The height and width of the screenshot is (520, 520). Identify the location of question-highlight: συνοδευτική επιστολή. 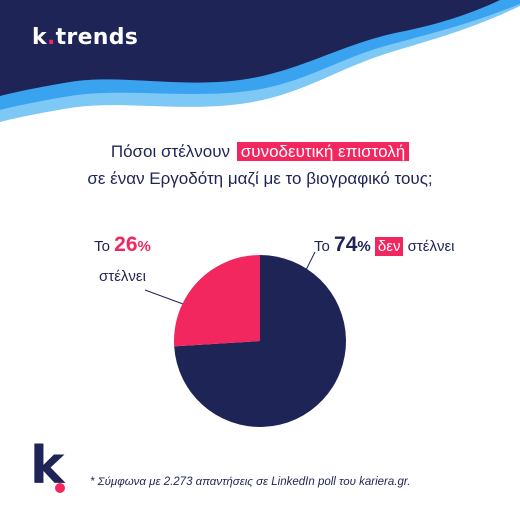
(323, 151).